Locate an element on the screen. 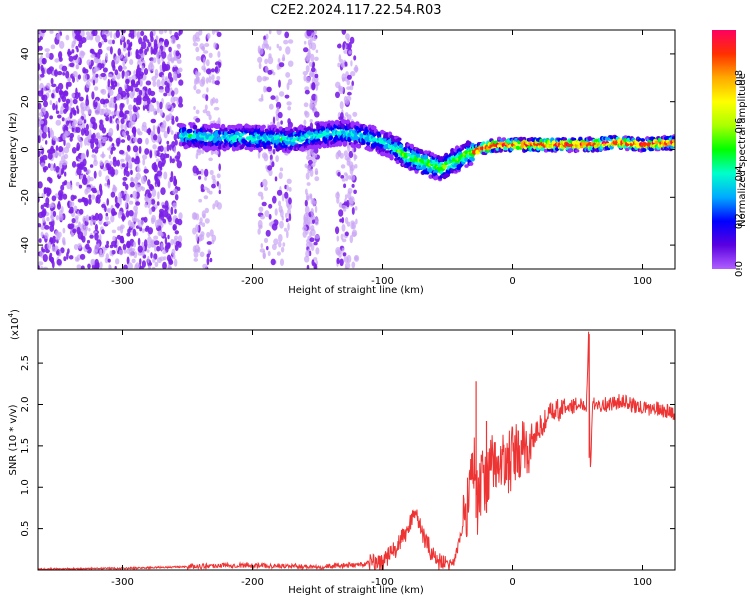 The image size is (750, 600). y-tick-label: 2.5 is located at coordinates (25, 363).